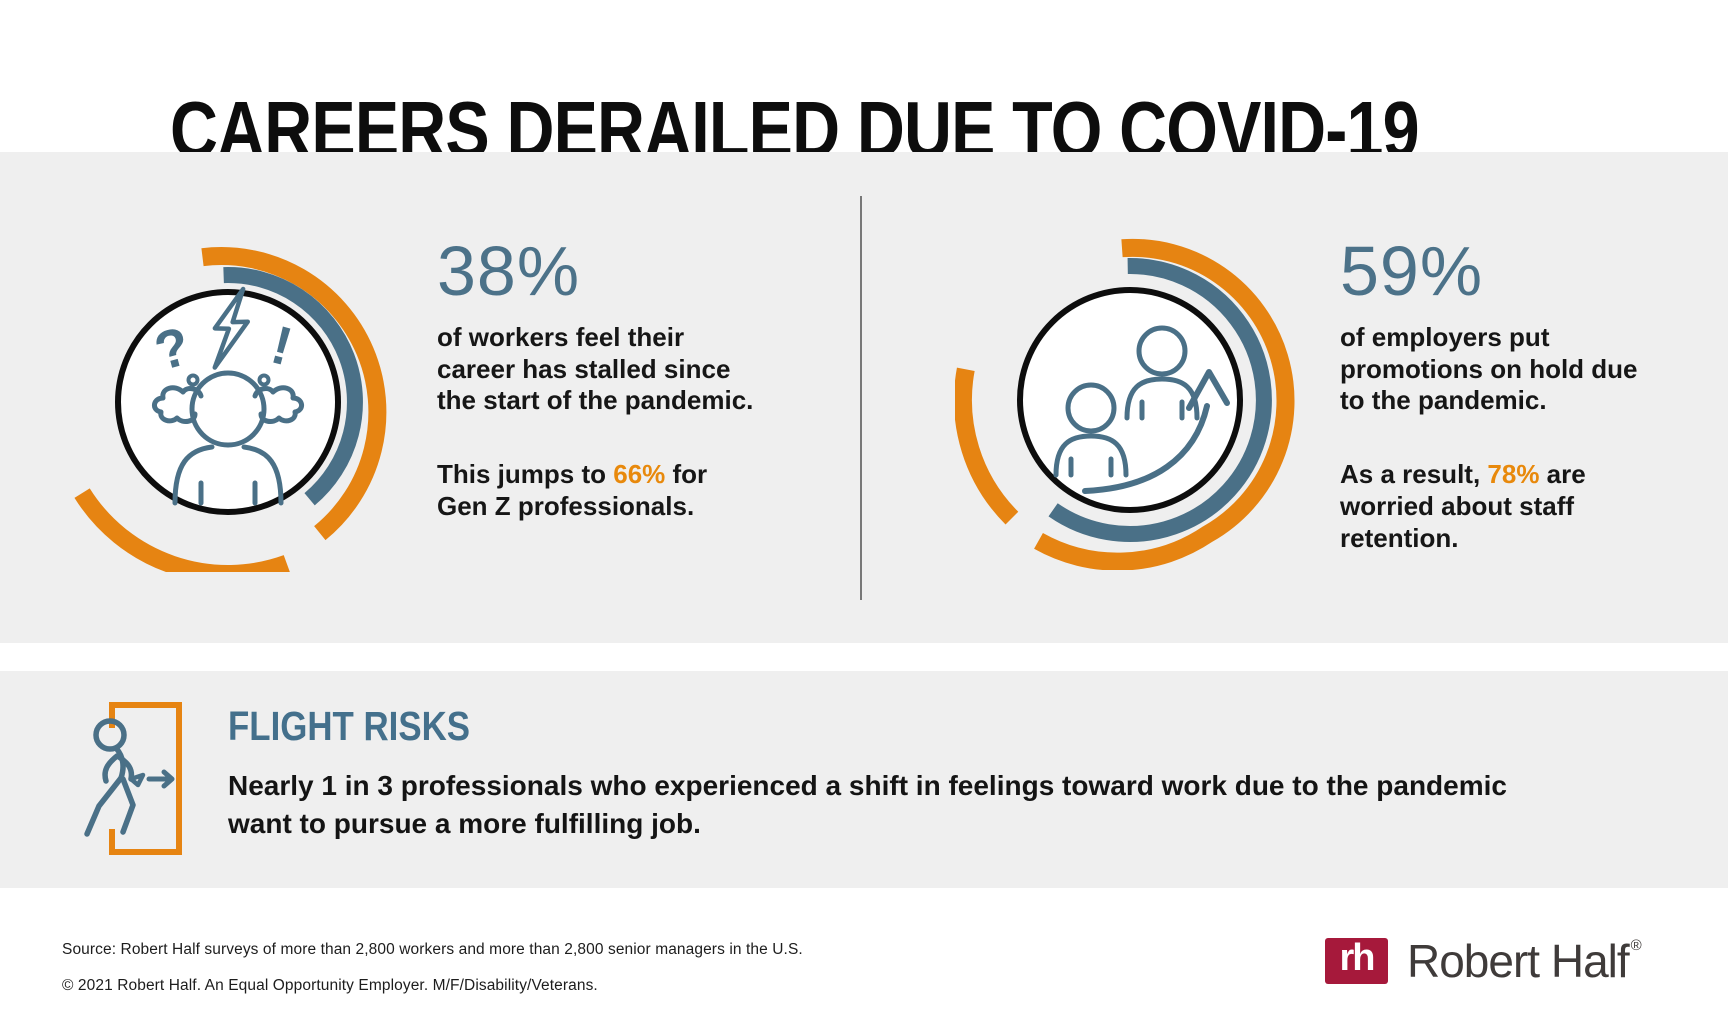  I want to click on note-suffix: for Gen Z professionals., so click(572, 490).